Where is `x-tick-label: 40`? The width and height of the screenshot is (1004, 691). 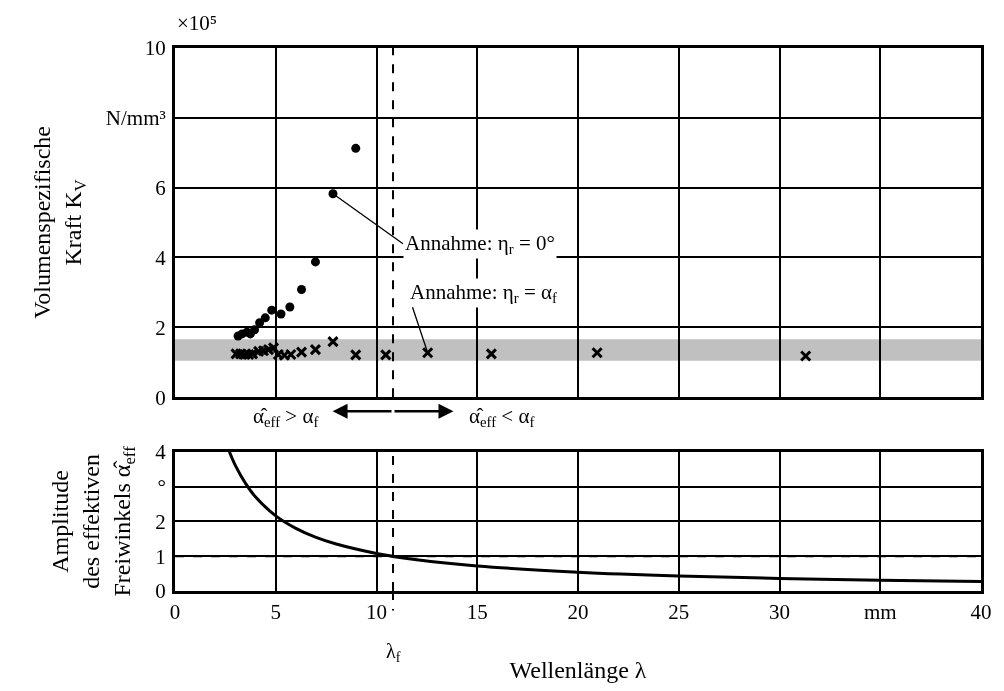 x-tick-label: 40 is located at coordinates (981, 612).